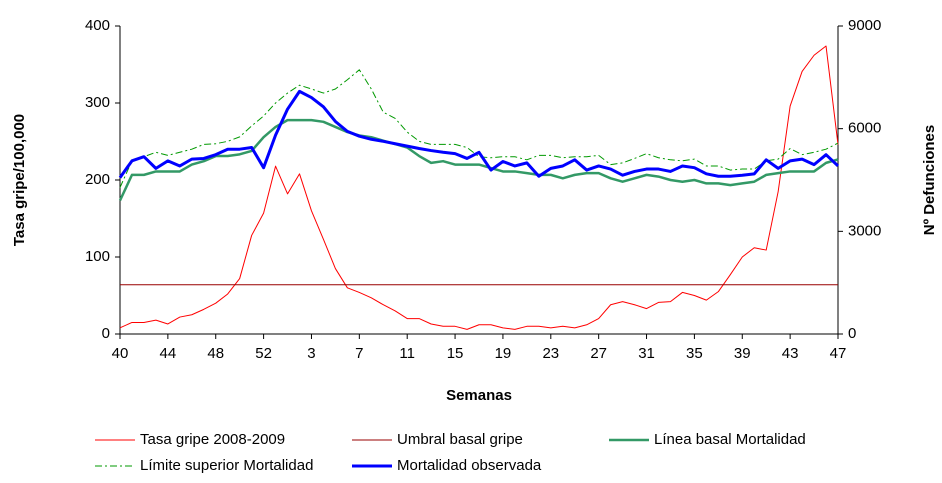  What do you see at coordinates (598, 353) in the screenshot?
I see `x-tick-label: 27` at bounding box center [598, 353].